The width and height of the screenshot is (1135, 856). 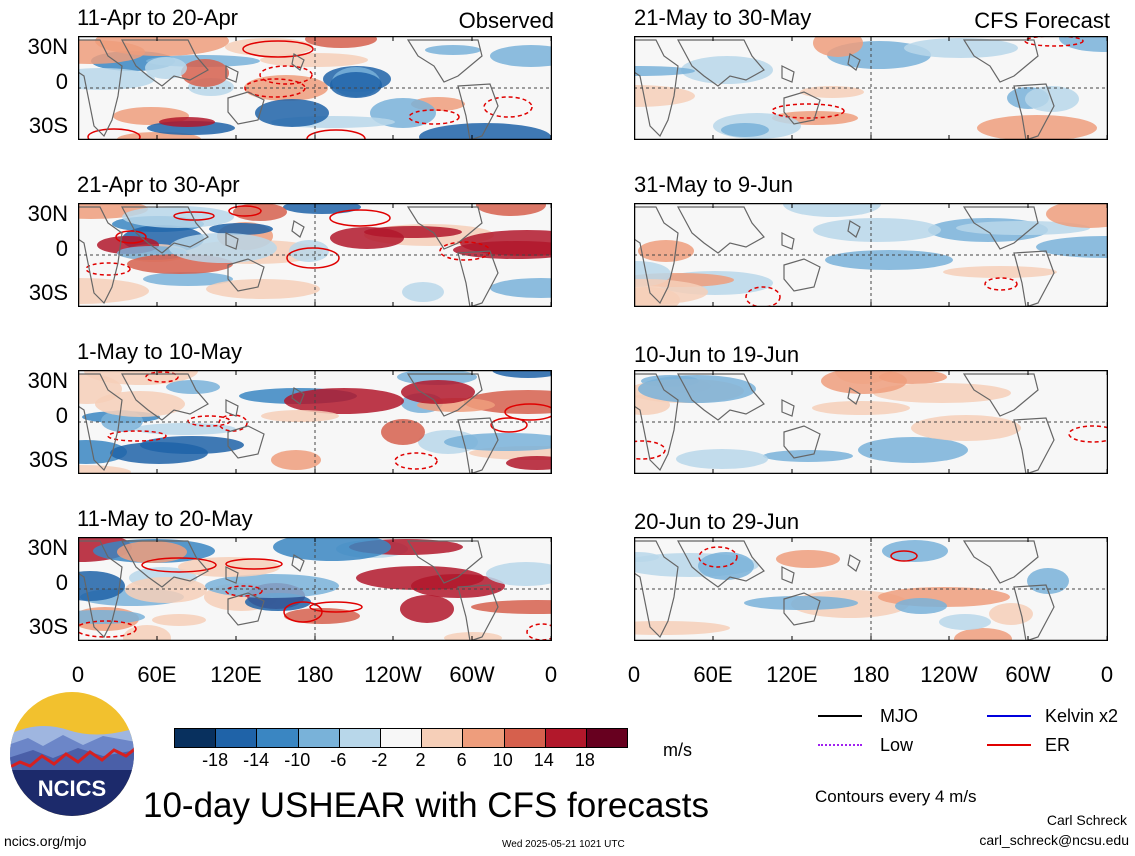 What do you see at coordinates (297, 760) in the screenshot?
I see `colorbar-label: -10` at bounding box center [297, 760].